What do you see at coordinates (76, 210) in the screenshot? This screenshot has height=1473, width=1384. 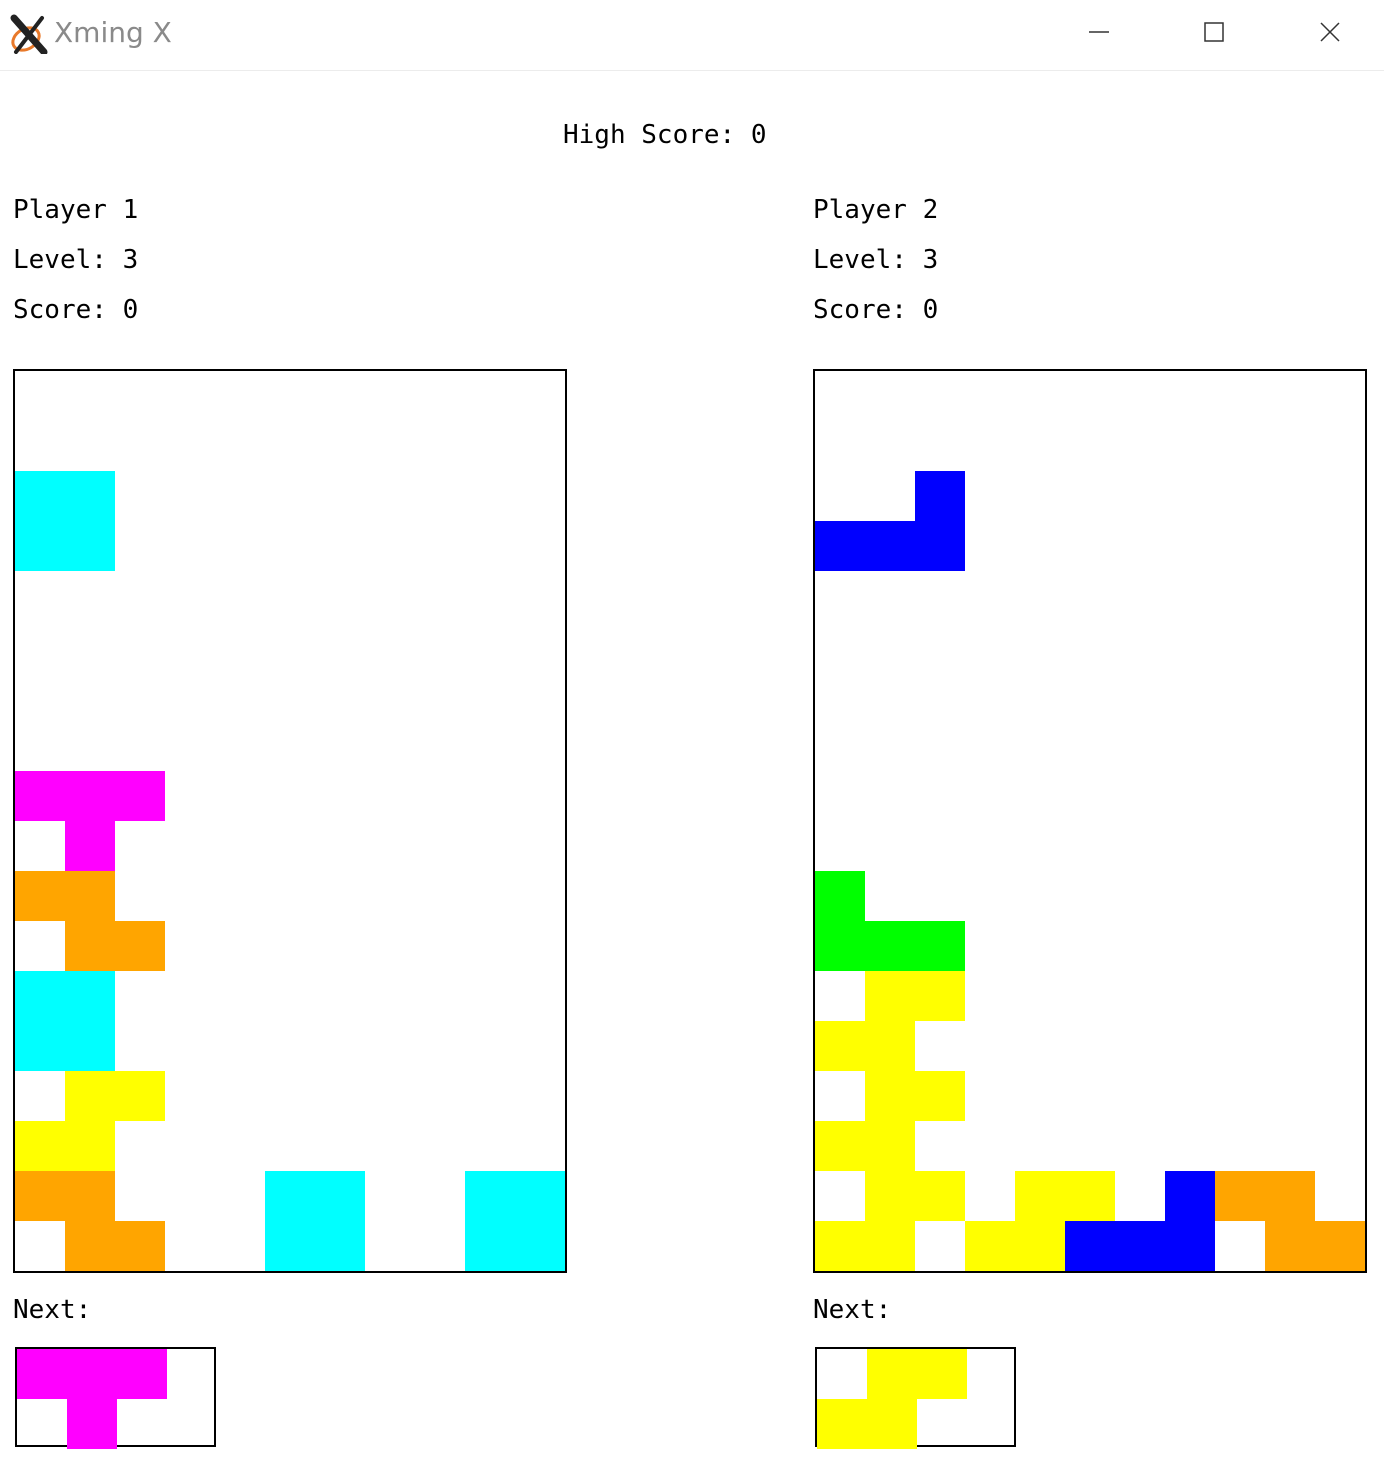 I see `player1-name: Player 1` at bounding box center [76, 210].